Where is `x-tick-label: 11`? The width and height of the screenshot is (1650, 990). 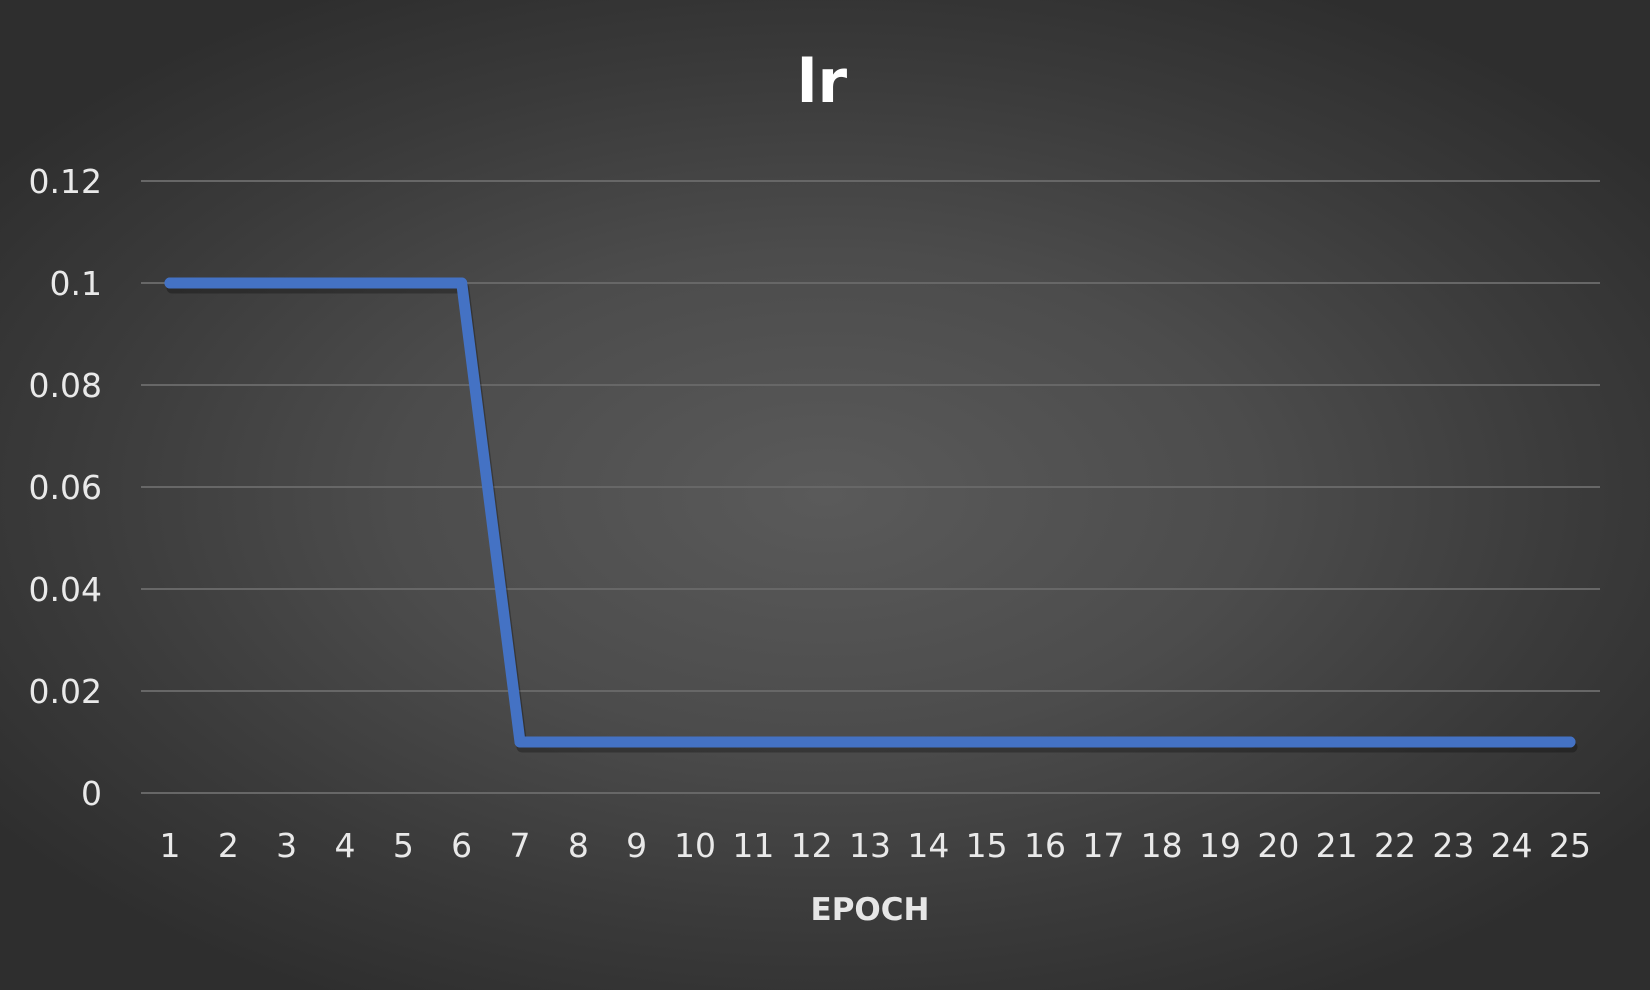
x-tick-label: 11 is located at coordinates (753, 845).